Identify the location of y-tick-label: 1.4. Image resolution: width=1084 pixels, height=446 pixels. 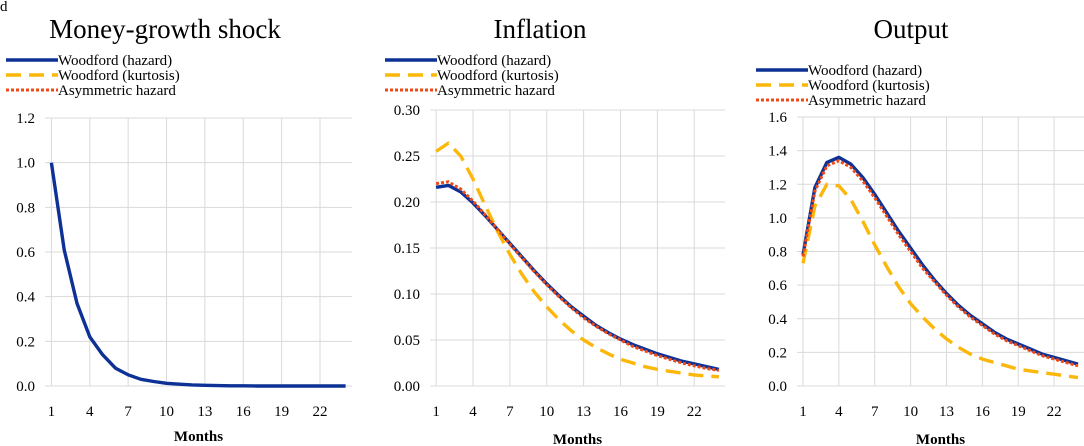
(777, 152).